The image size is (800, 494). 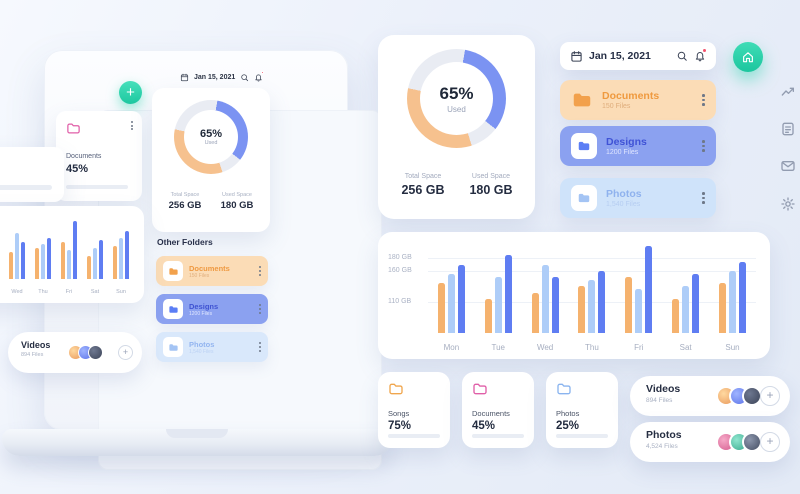 I want to click on light-blue-bar-thu, so click(x=43, y=261).